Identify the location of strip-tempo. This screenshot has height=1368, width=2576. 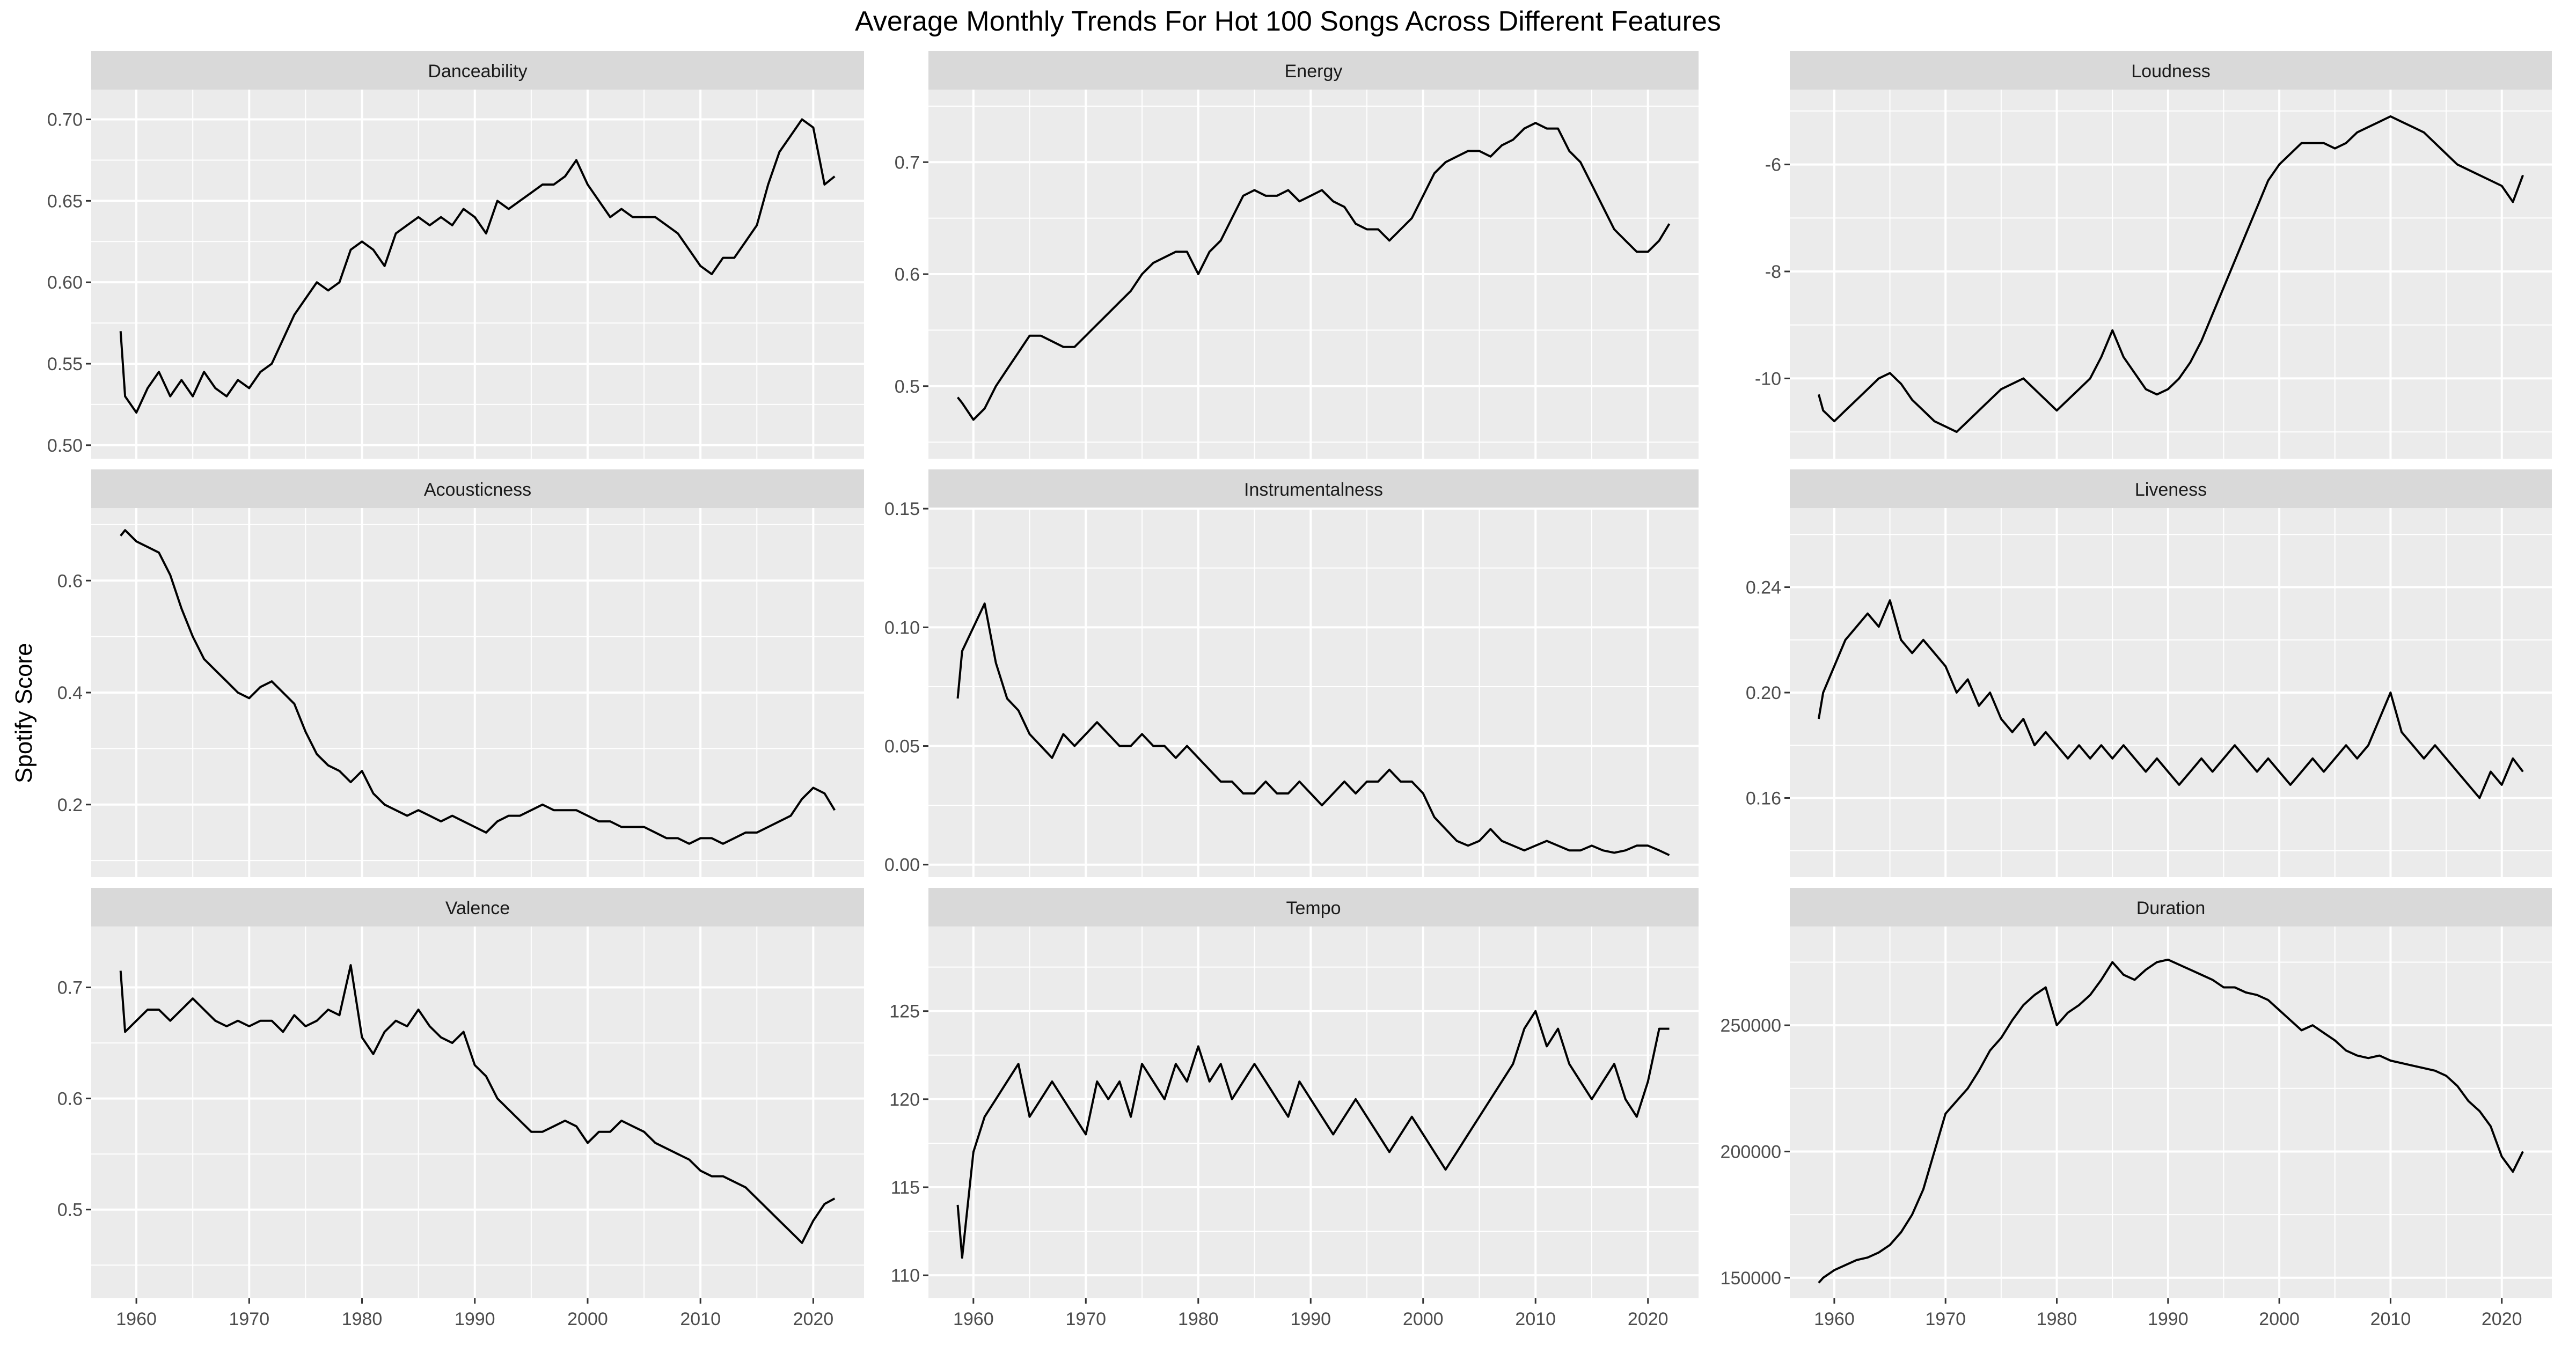
(1313, 907).